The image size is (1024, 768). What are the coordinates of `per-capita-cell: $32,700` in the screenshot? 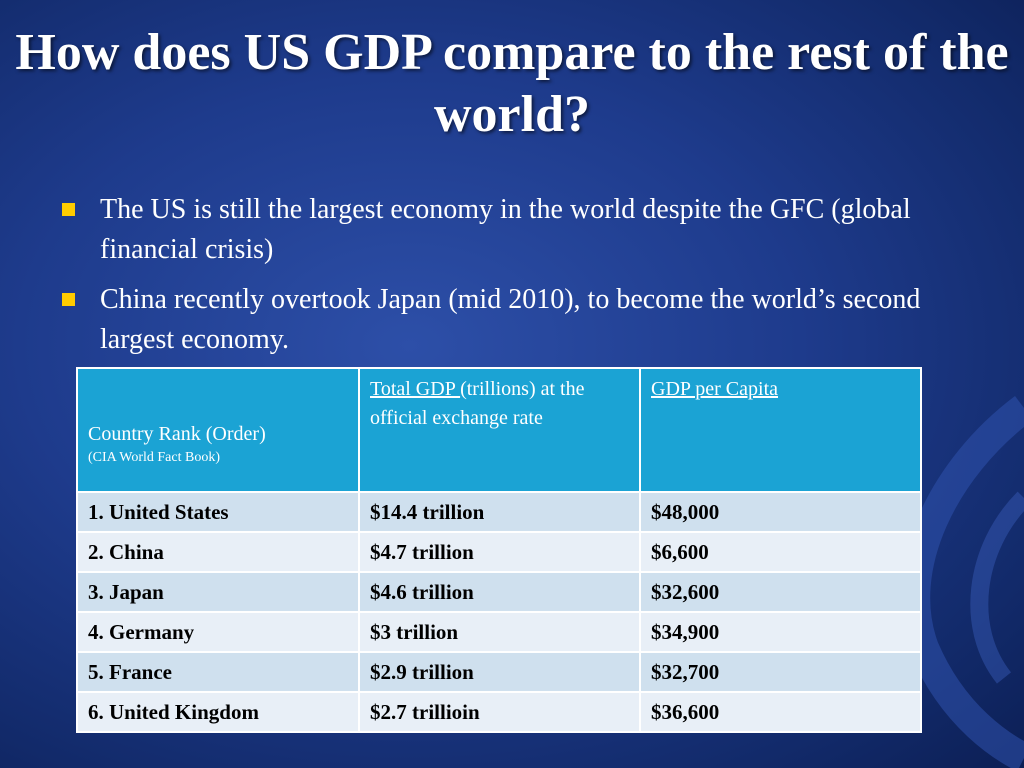 It's located at (780, 672).